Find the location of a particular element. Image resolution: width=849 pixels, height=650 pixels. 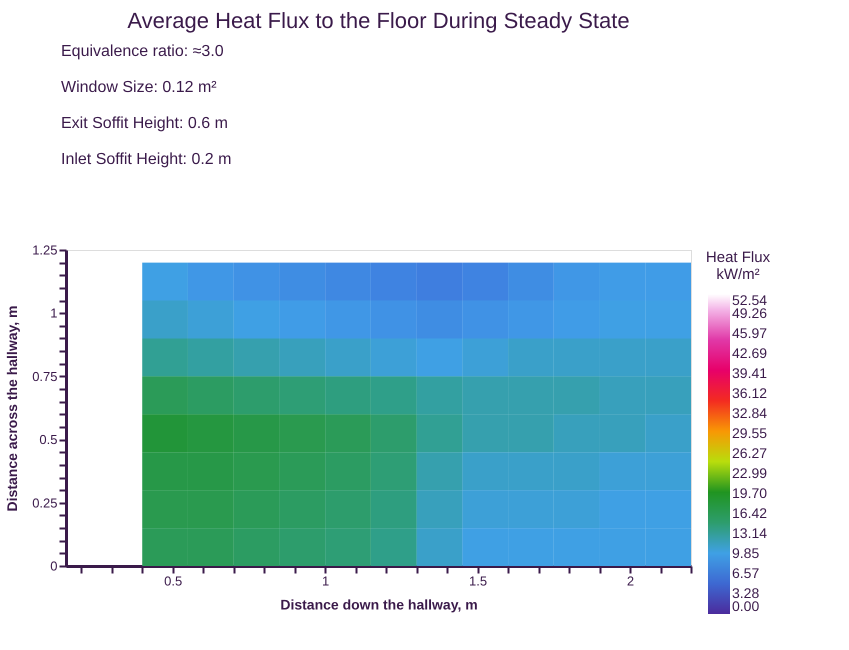

color-bar-title: Heat Flux kW/m² is located at coordinates (738, 266).